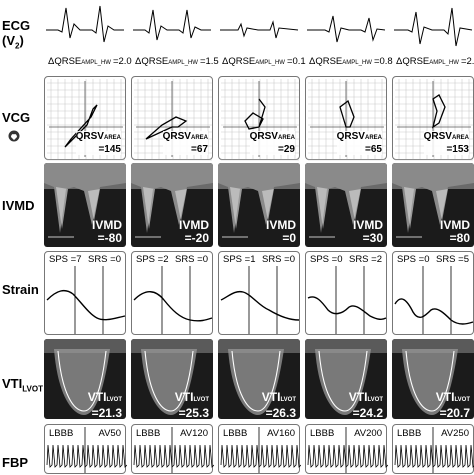 This screenshot has width=474, height=475. Describe the element at coordinates (351, 62) in the screenshot. I see `ecg-measure: ΔQRSEAMPL_HW =0.8` at that location.